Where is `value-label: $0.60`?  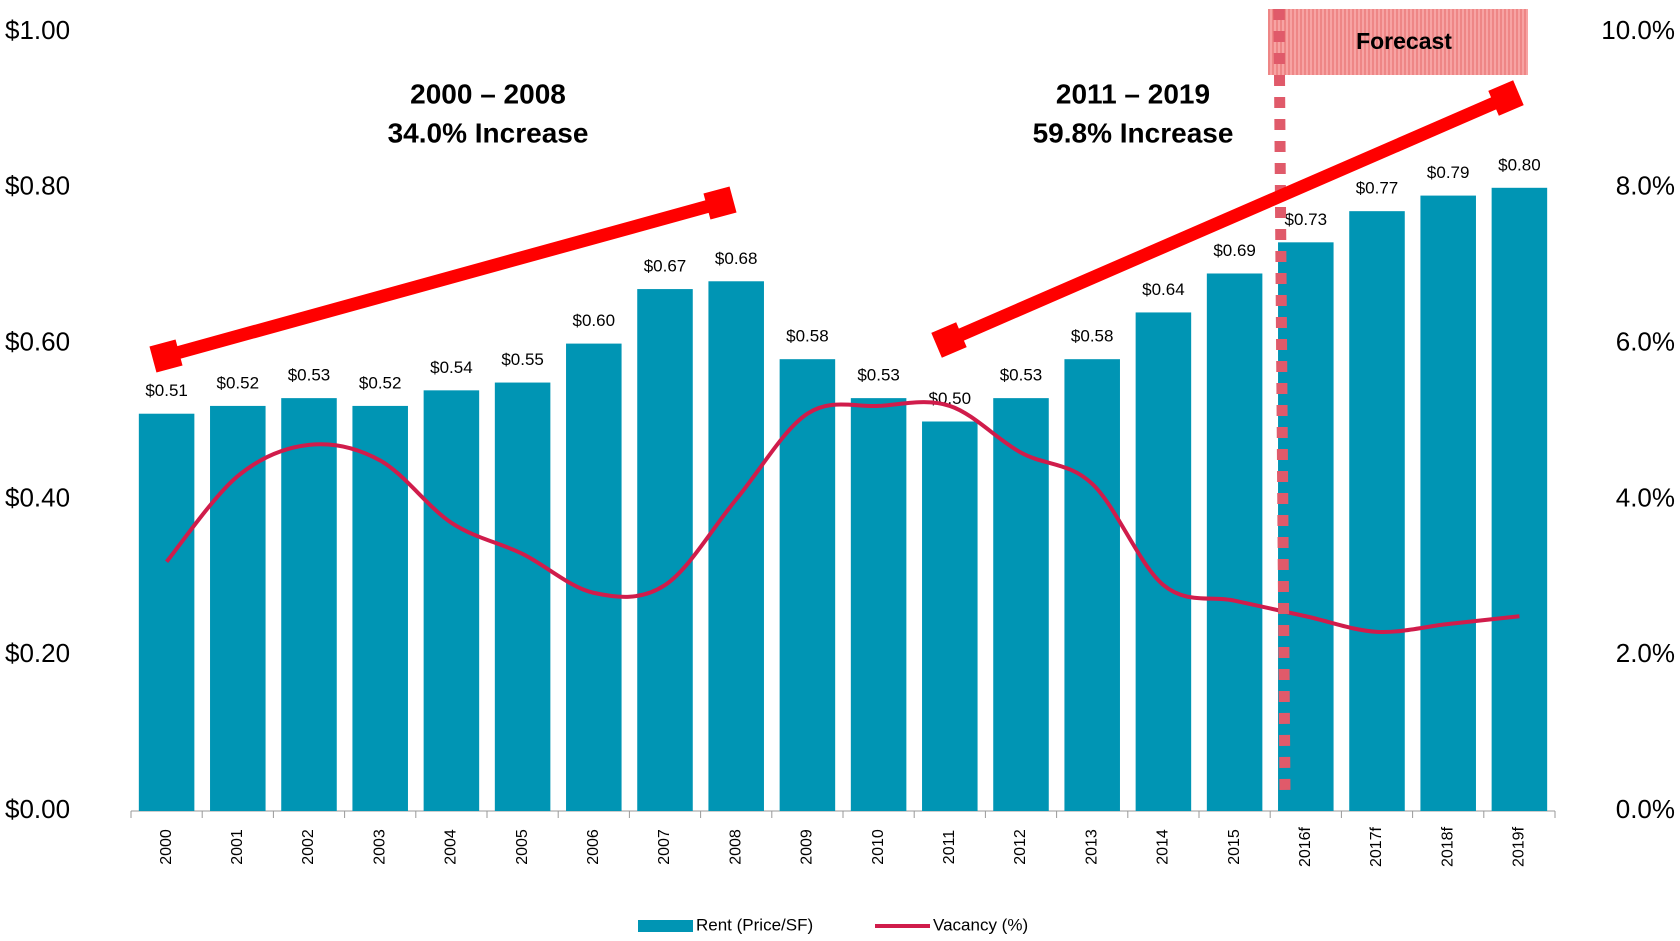
value-label: $0.60 is located at coordinates (594, 320).